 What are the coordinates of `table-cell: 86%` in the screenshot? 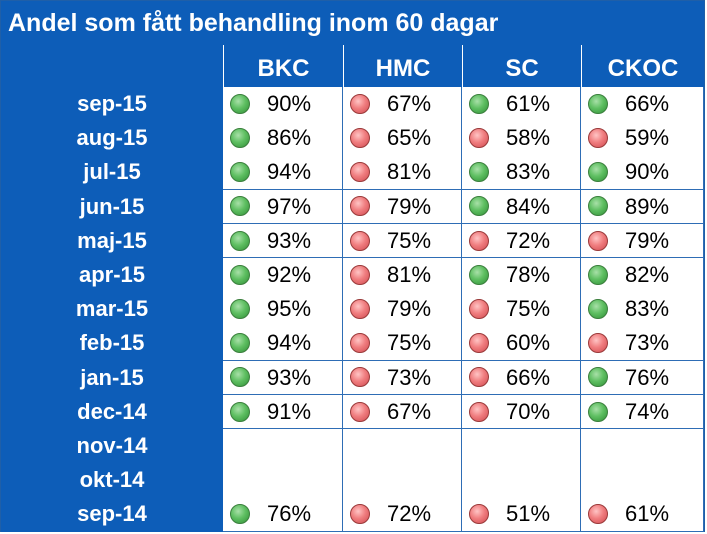 It's located at (283, 138).